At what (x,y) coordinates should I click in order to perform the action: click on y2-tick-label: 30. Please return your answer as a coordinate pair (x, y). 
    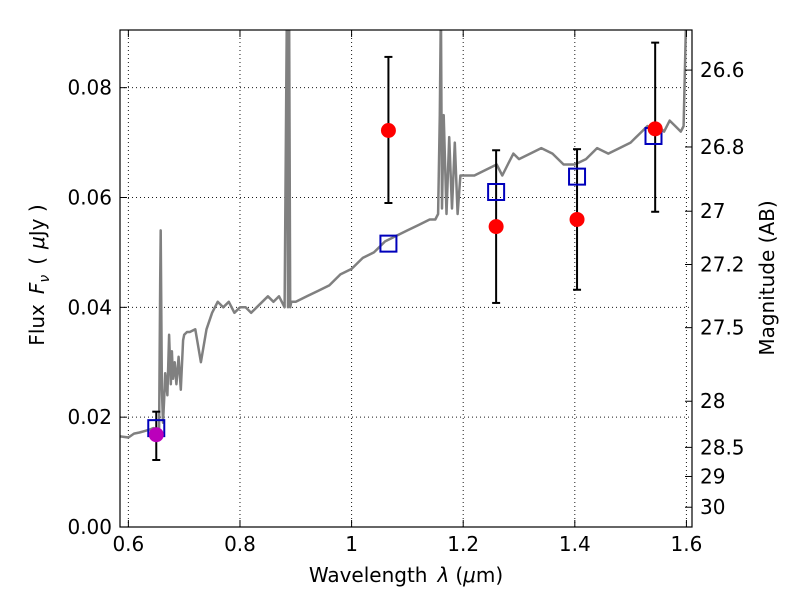
    Looking at the image, I should click on (712, 507).